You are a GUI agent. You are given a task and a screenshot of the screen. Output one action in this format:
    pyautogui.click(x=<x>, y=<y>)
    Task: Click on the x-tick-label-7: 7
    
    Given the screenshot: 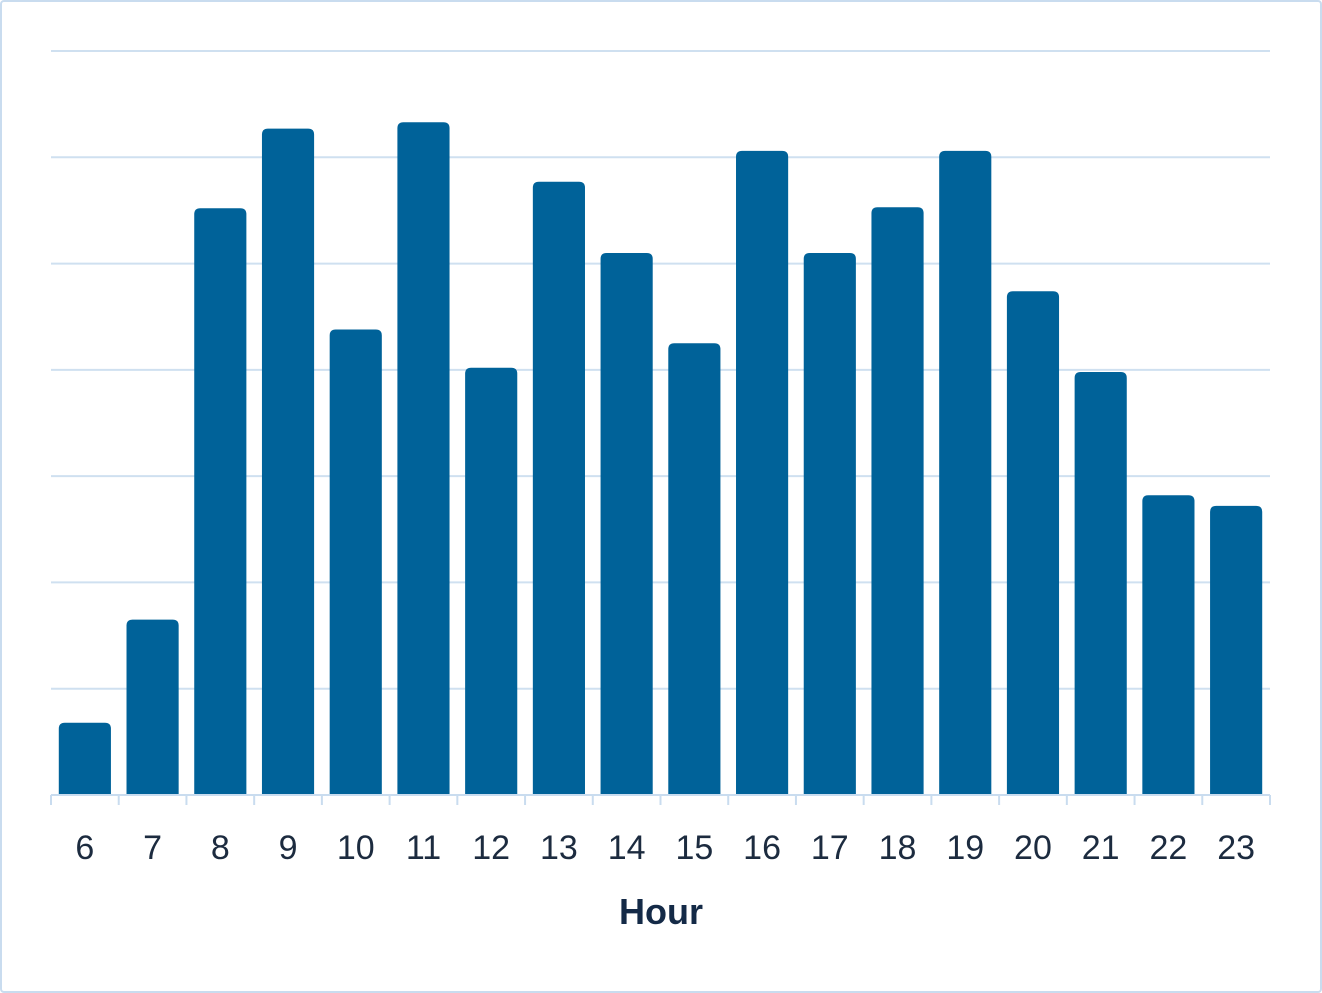 What is the action you would take?
    pyautogui.click(x=152, y=848)
    